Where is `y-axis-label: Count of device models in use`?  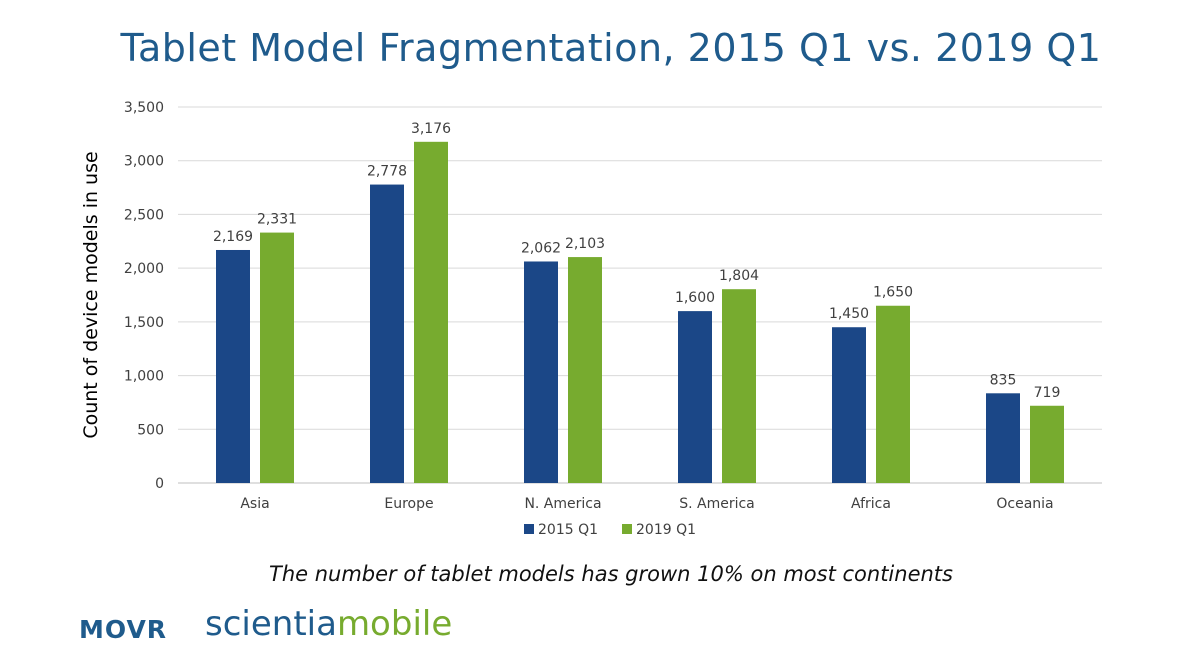 y-axis-label: Count of device models in use is located at coordinates (91, 294).